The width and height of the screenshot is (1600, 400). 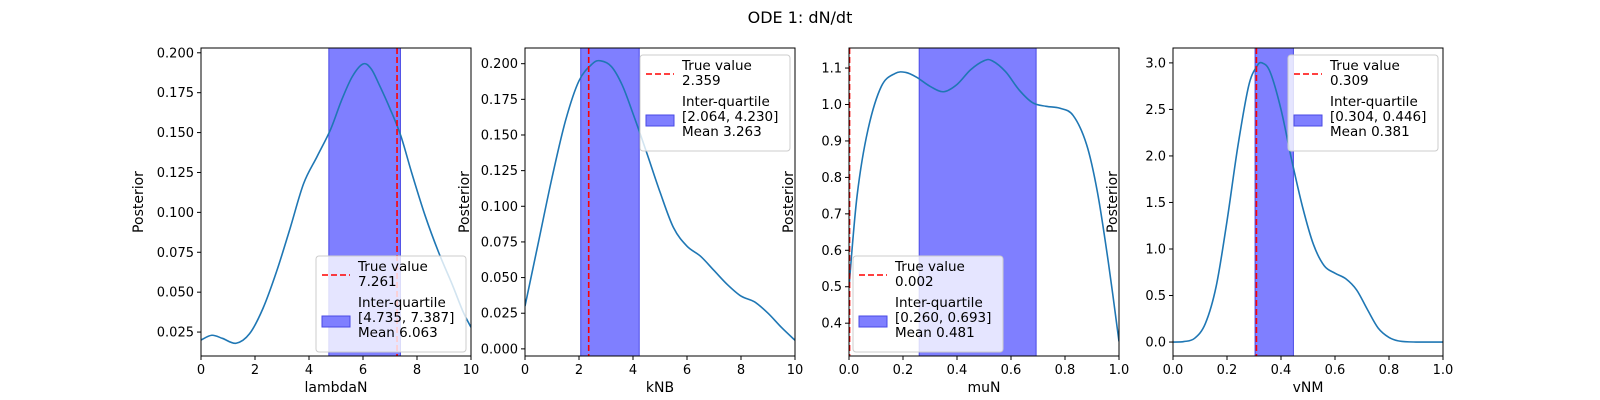 I want to click on x-tick-label: 8, so click(x=741, y=370).